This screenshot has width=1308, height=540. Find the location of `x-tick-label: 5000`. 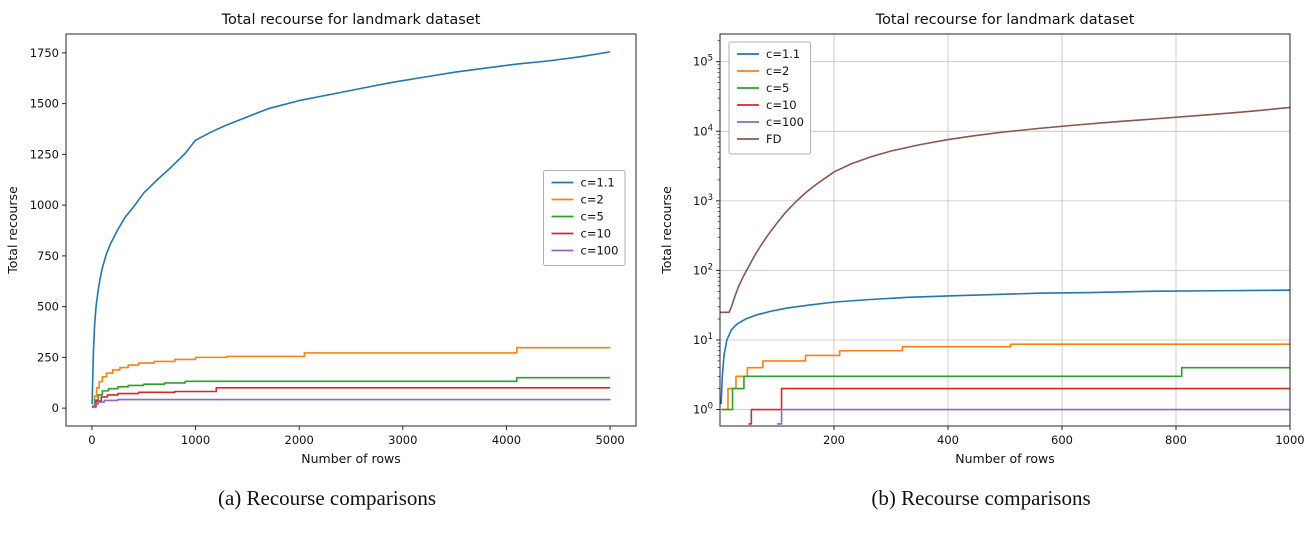

x-tick-label: 5000 is located at coordinates (609, 440).